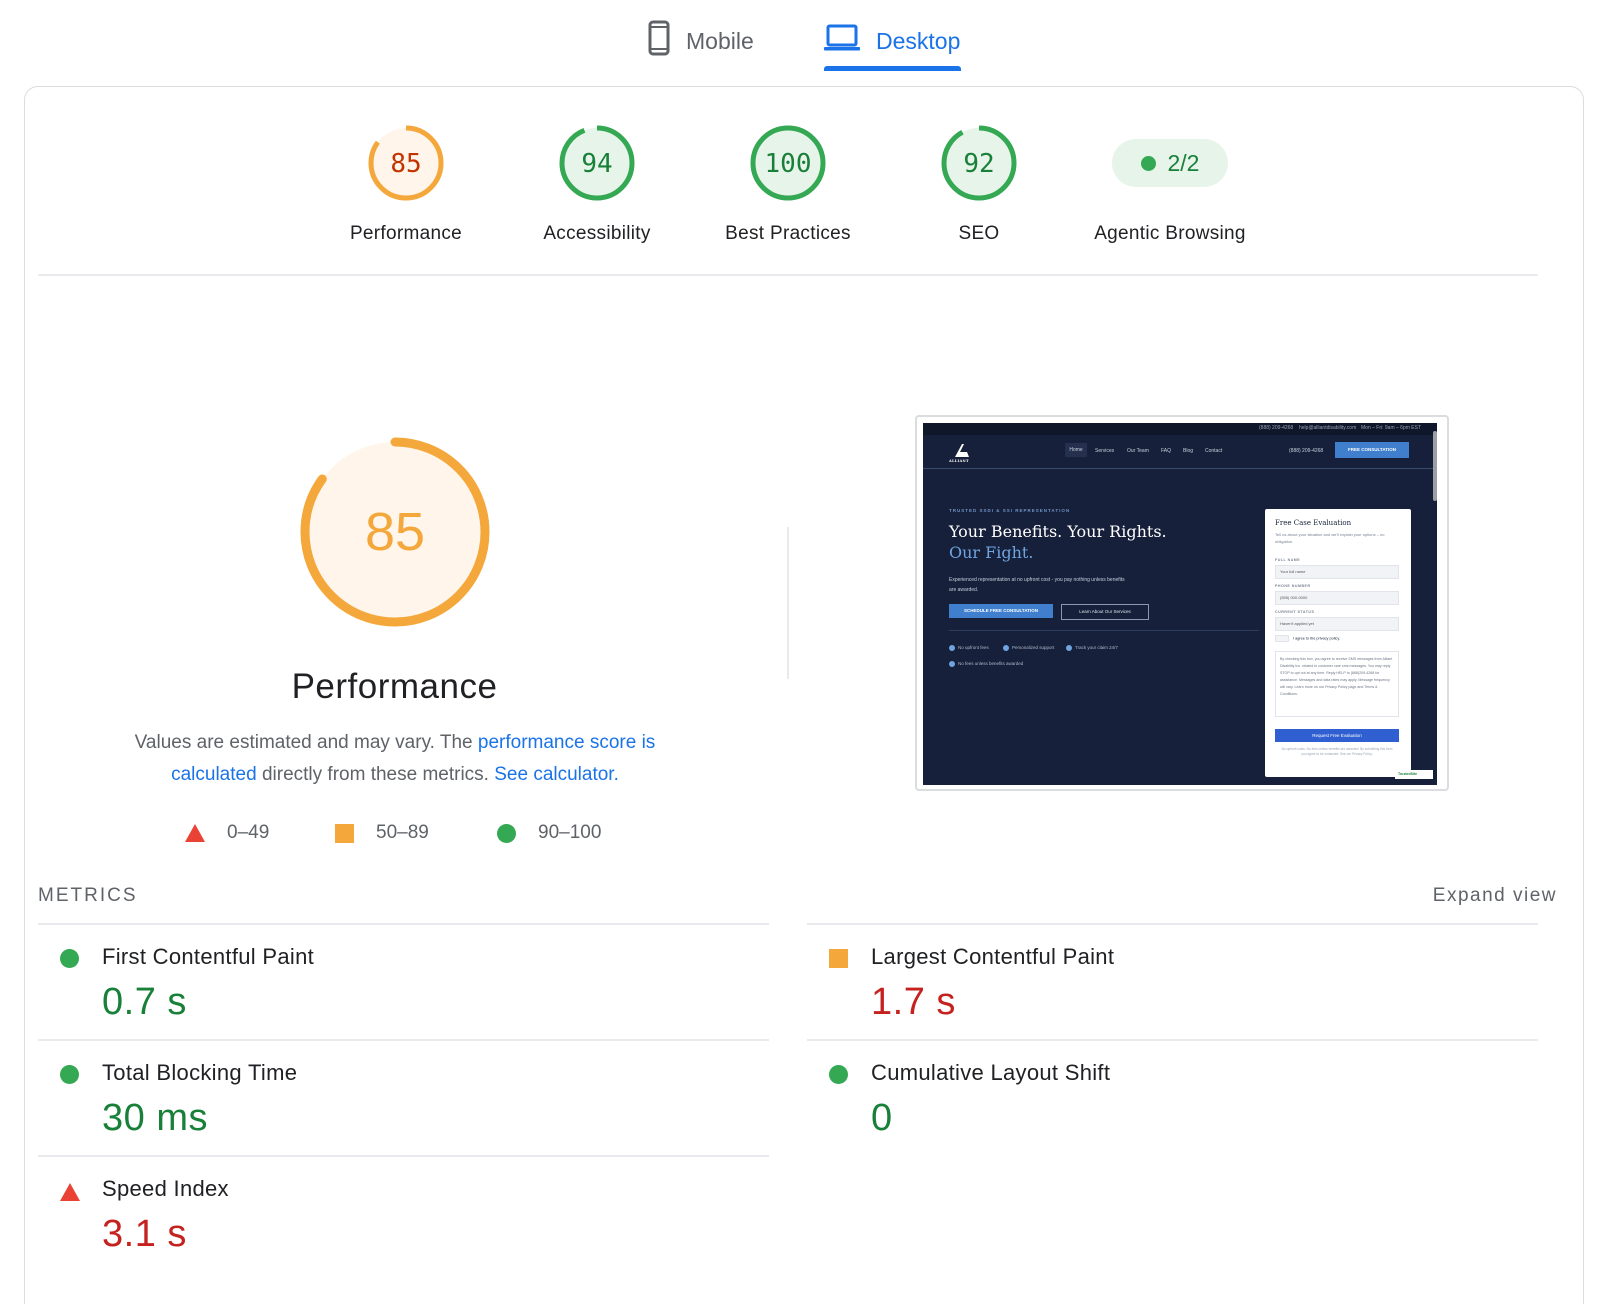  What do you see at coordinates (406, 233) in the screenshot?
I see `gauge-label: Performance` at bounding box center [406, 233].